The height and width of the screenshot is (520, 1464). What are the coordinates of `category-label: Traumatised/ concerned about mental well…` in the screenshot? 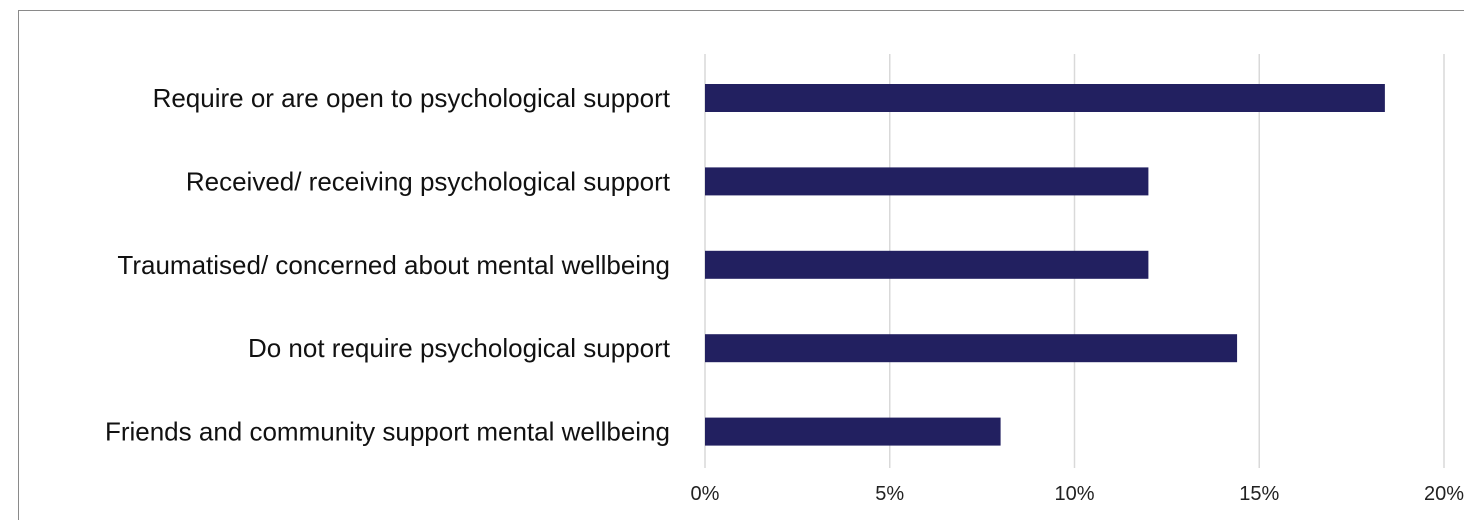 It's located at (393, 265).